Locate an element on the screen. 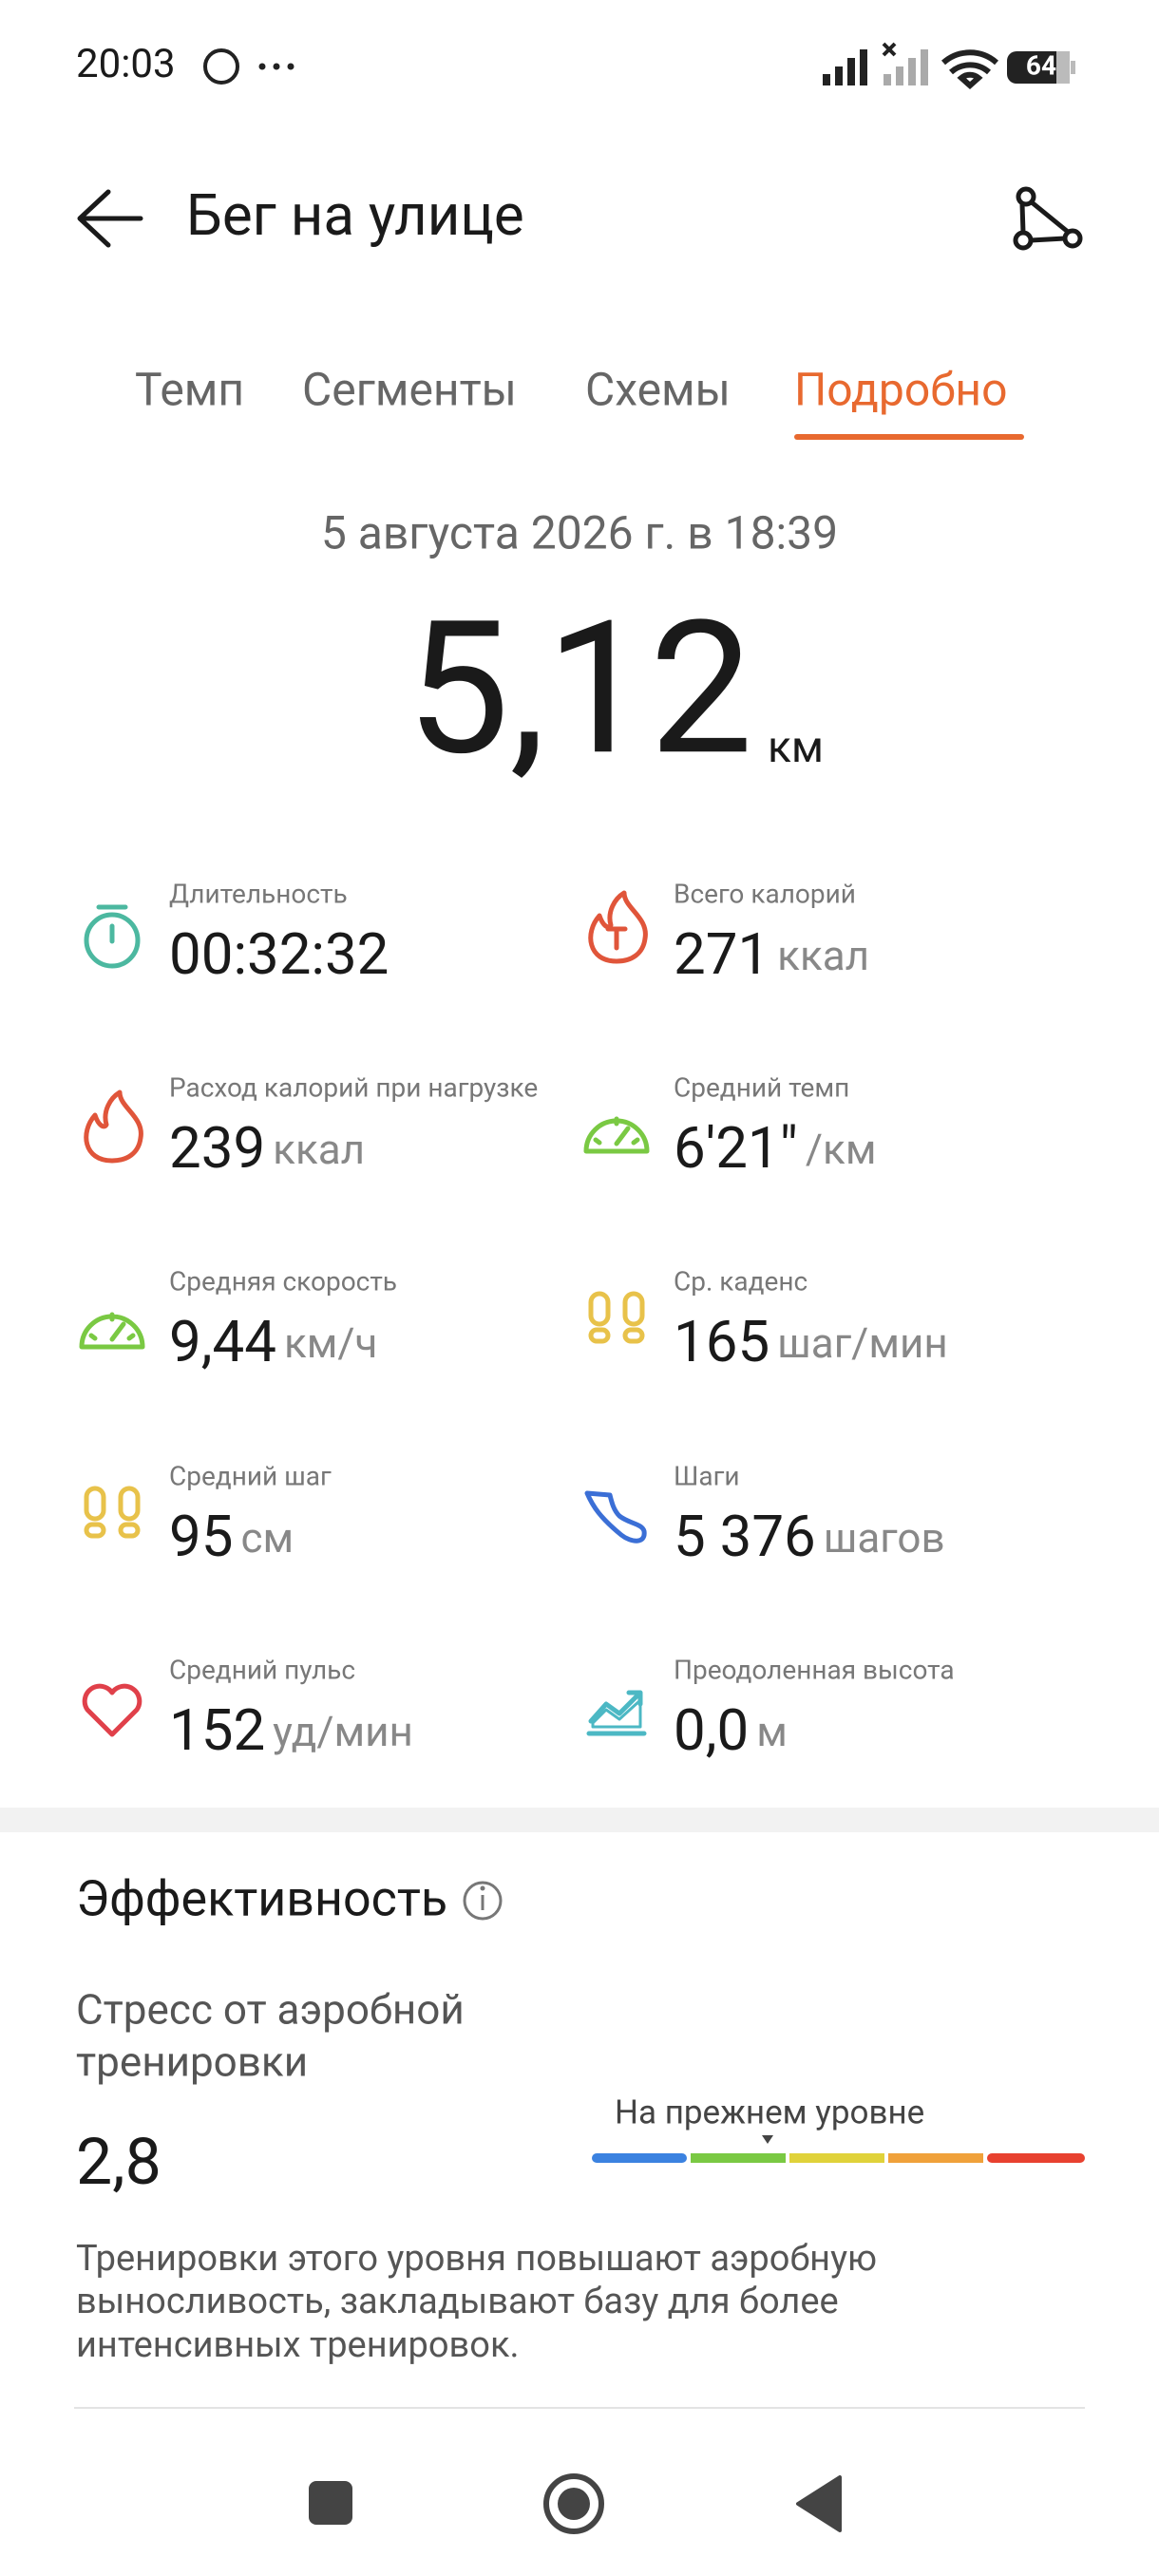 The height and width of the screenshot is (2576, 1159). info-button is located at coordinates (483, 1901).